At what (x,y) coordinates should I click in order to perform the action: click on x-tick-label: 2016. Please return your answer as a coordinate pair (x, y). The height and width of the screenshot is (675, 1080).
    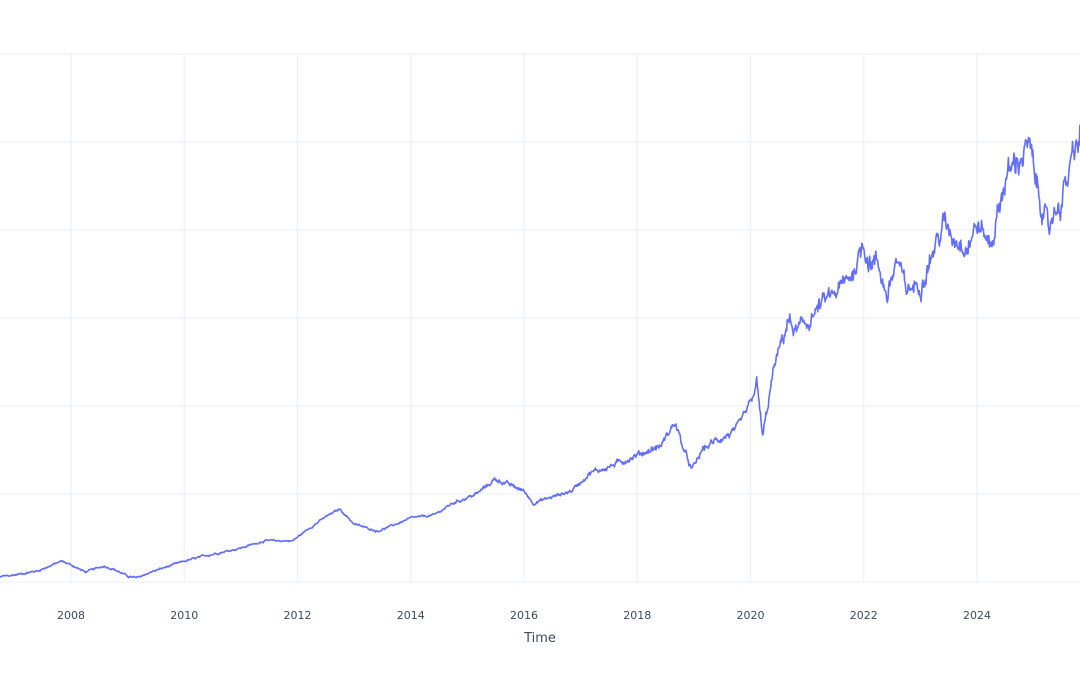
    Looking at the image, I should click on (524, 615).